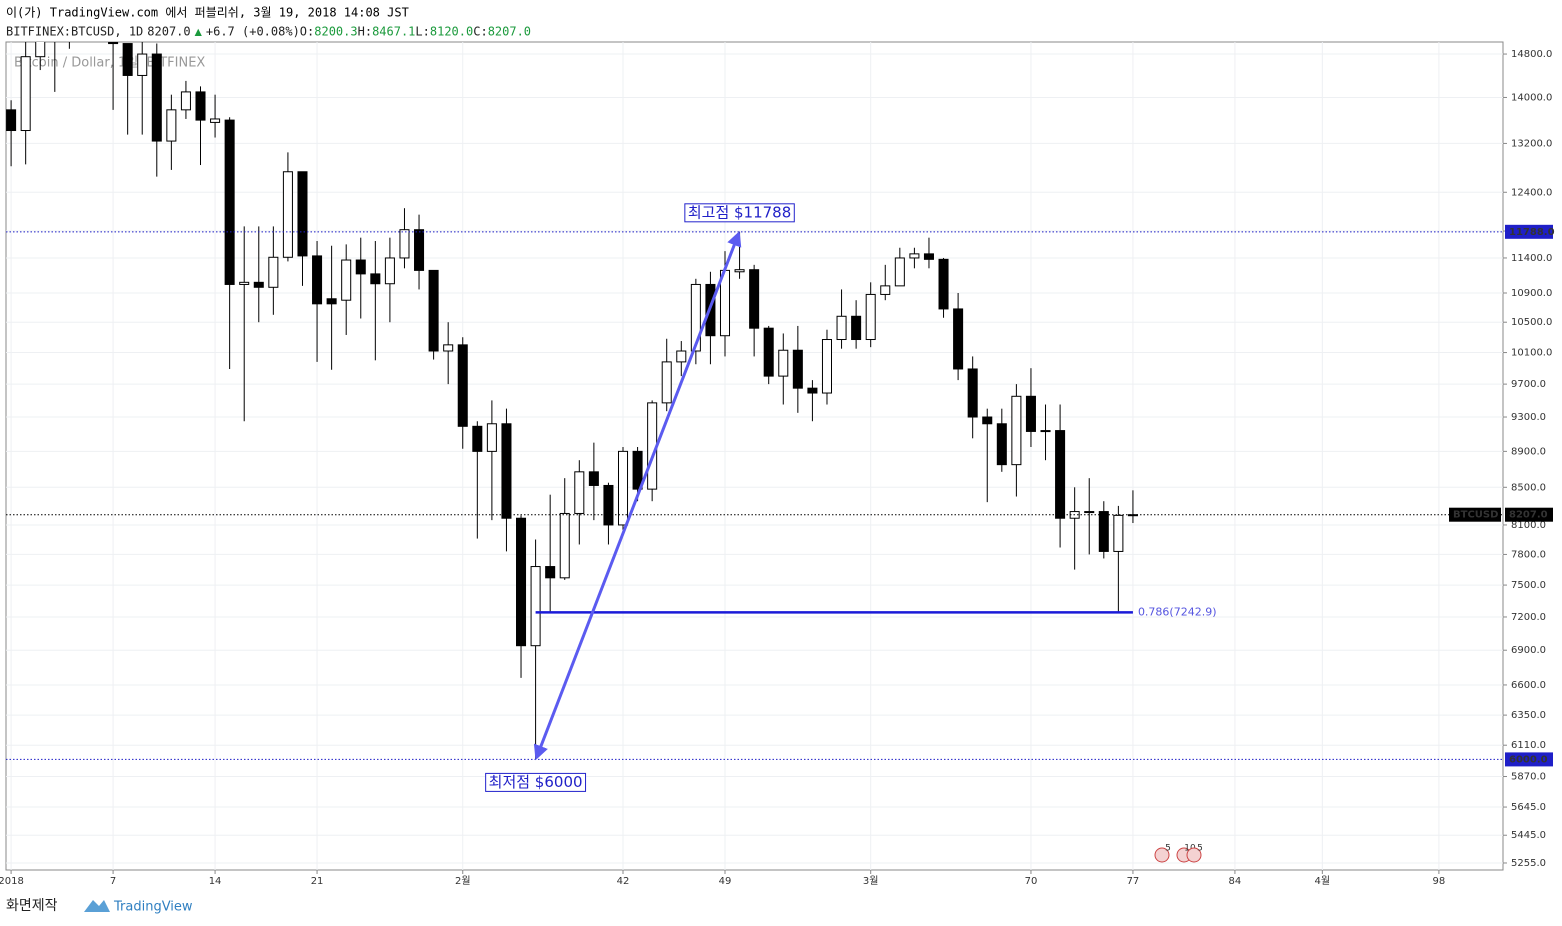  I want to click on x-tick-label: 2월, so click(463, 881).